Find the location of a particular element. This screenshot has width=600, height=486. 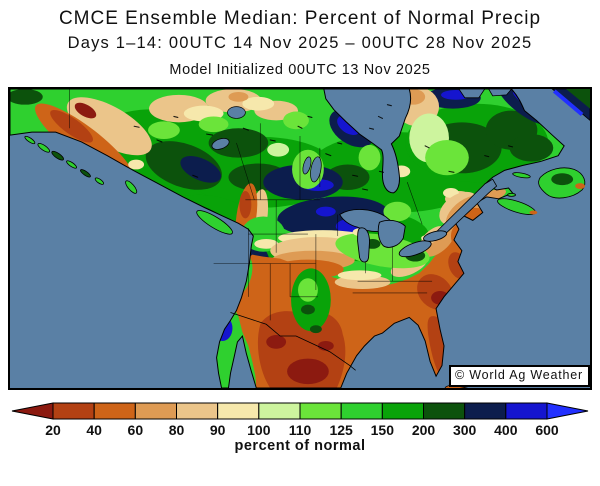

scale-tick-label: 400 is located at coordinates (506, 430).